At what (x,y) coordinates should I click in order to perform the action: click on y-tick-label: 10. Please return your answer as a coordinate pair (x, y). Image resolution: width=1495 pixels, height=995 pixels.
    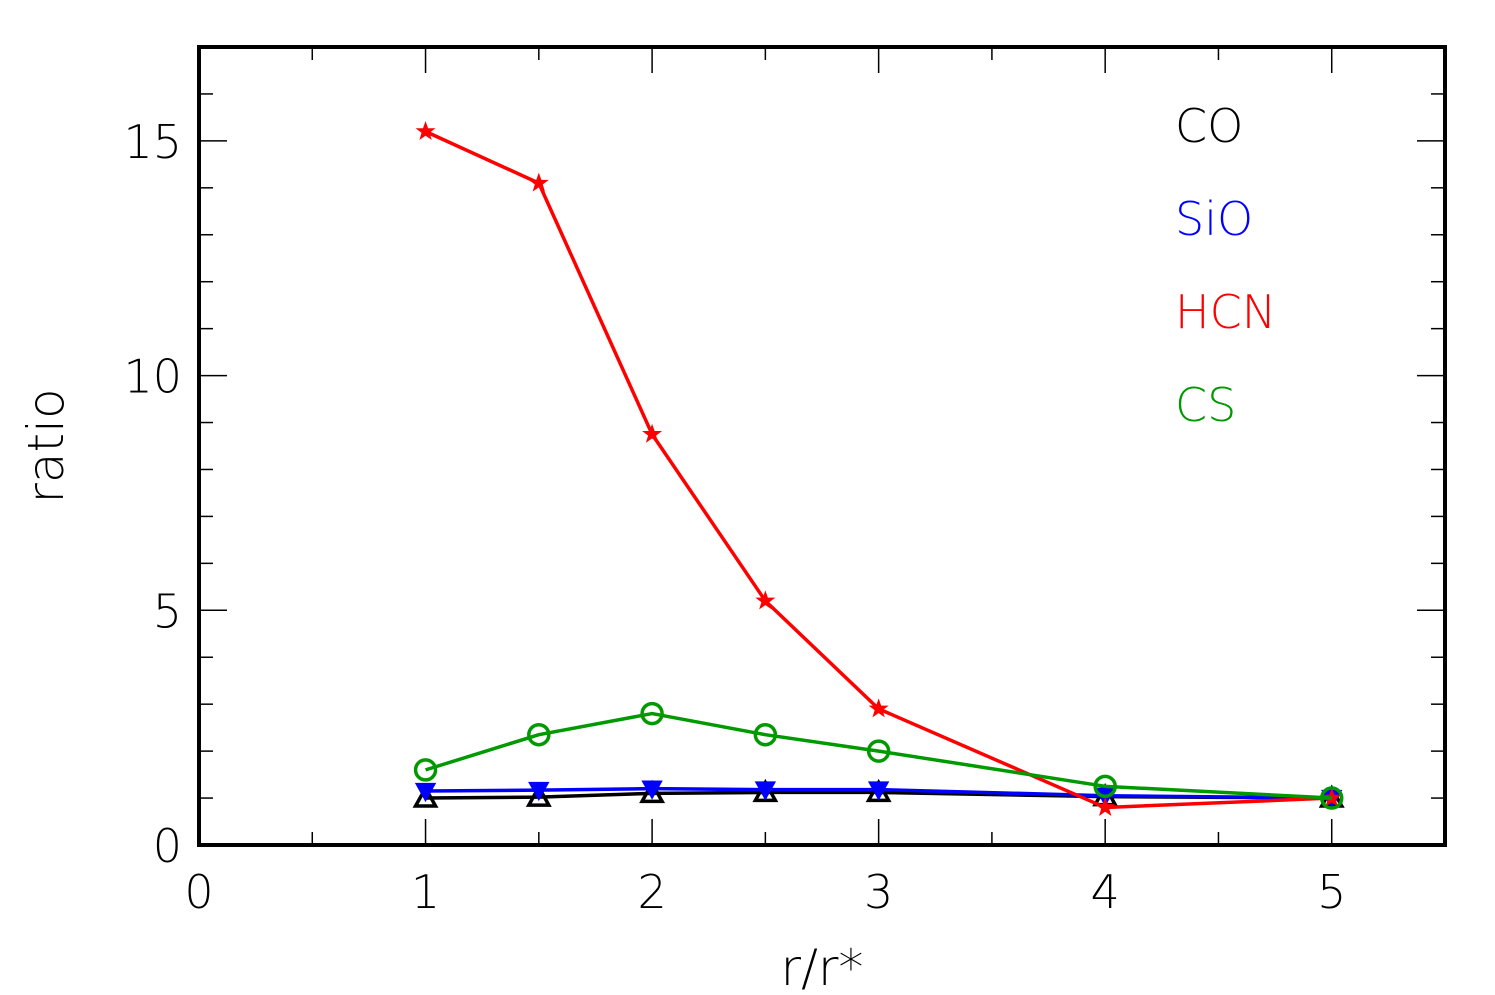
    Looking at the image, I should click on (152, 377).